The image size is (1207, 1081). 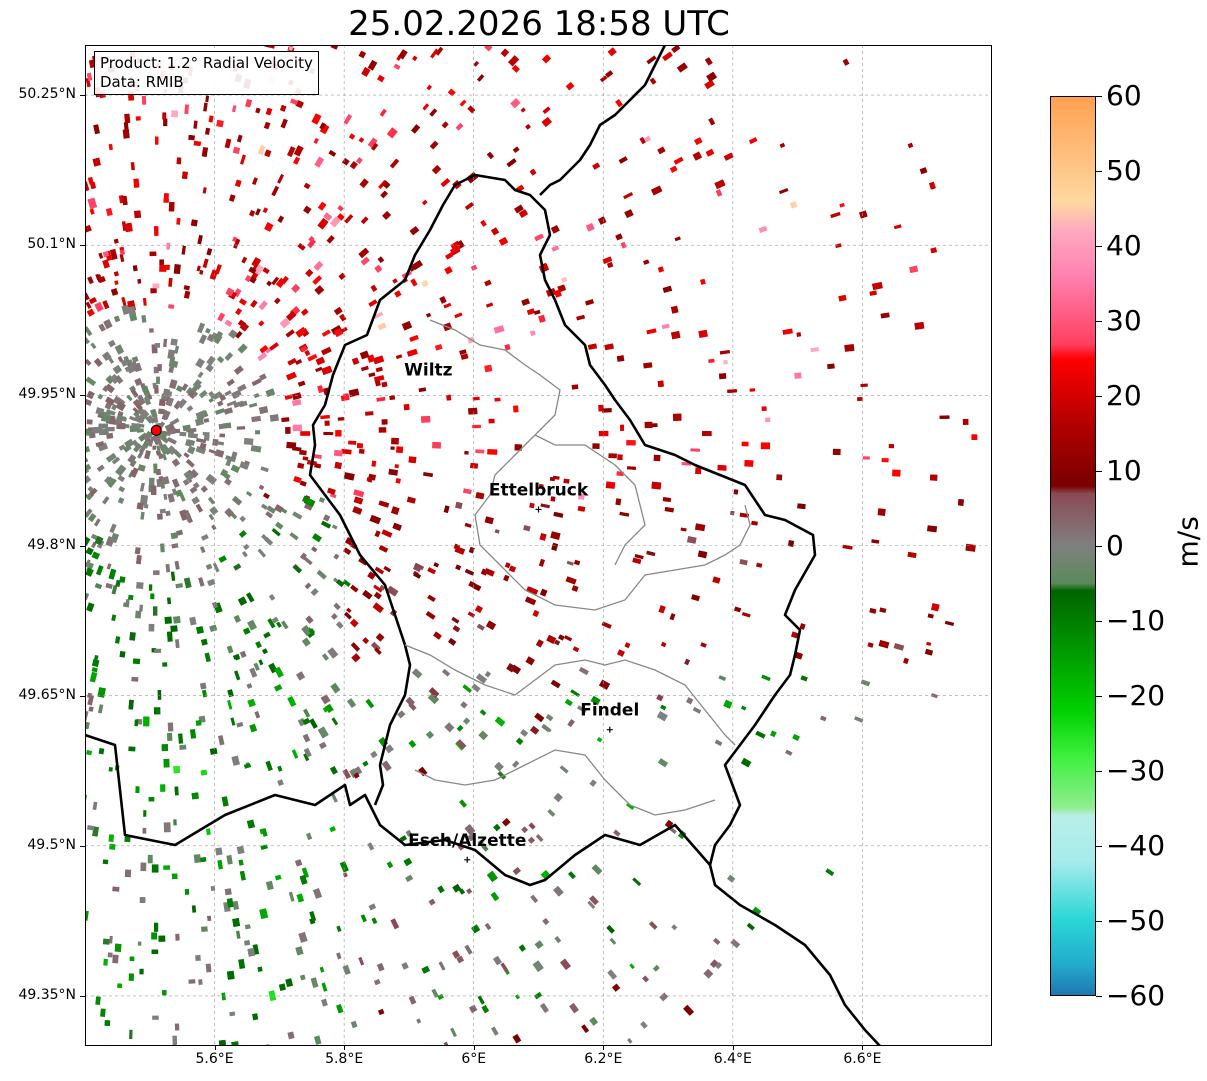 I want to click on city-label: Esch/Alzette, so click(x=467, y=841).